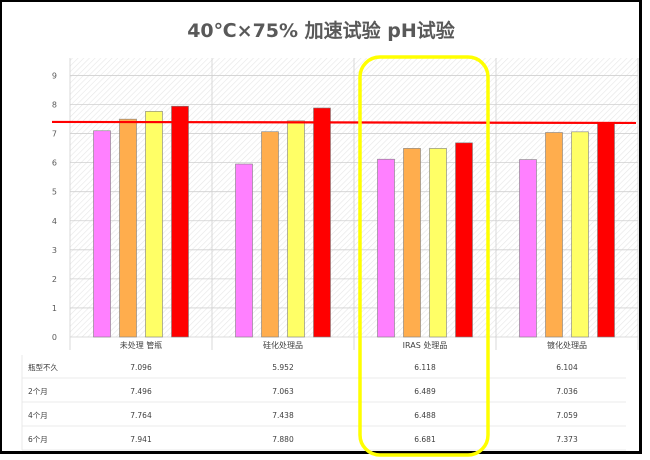 Image resolution: width=650 pixels, height=460 pixels. I want to click on table-row-label: 瓶型不久, so click(43, 367).